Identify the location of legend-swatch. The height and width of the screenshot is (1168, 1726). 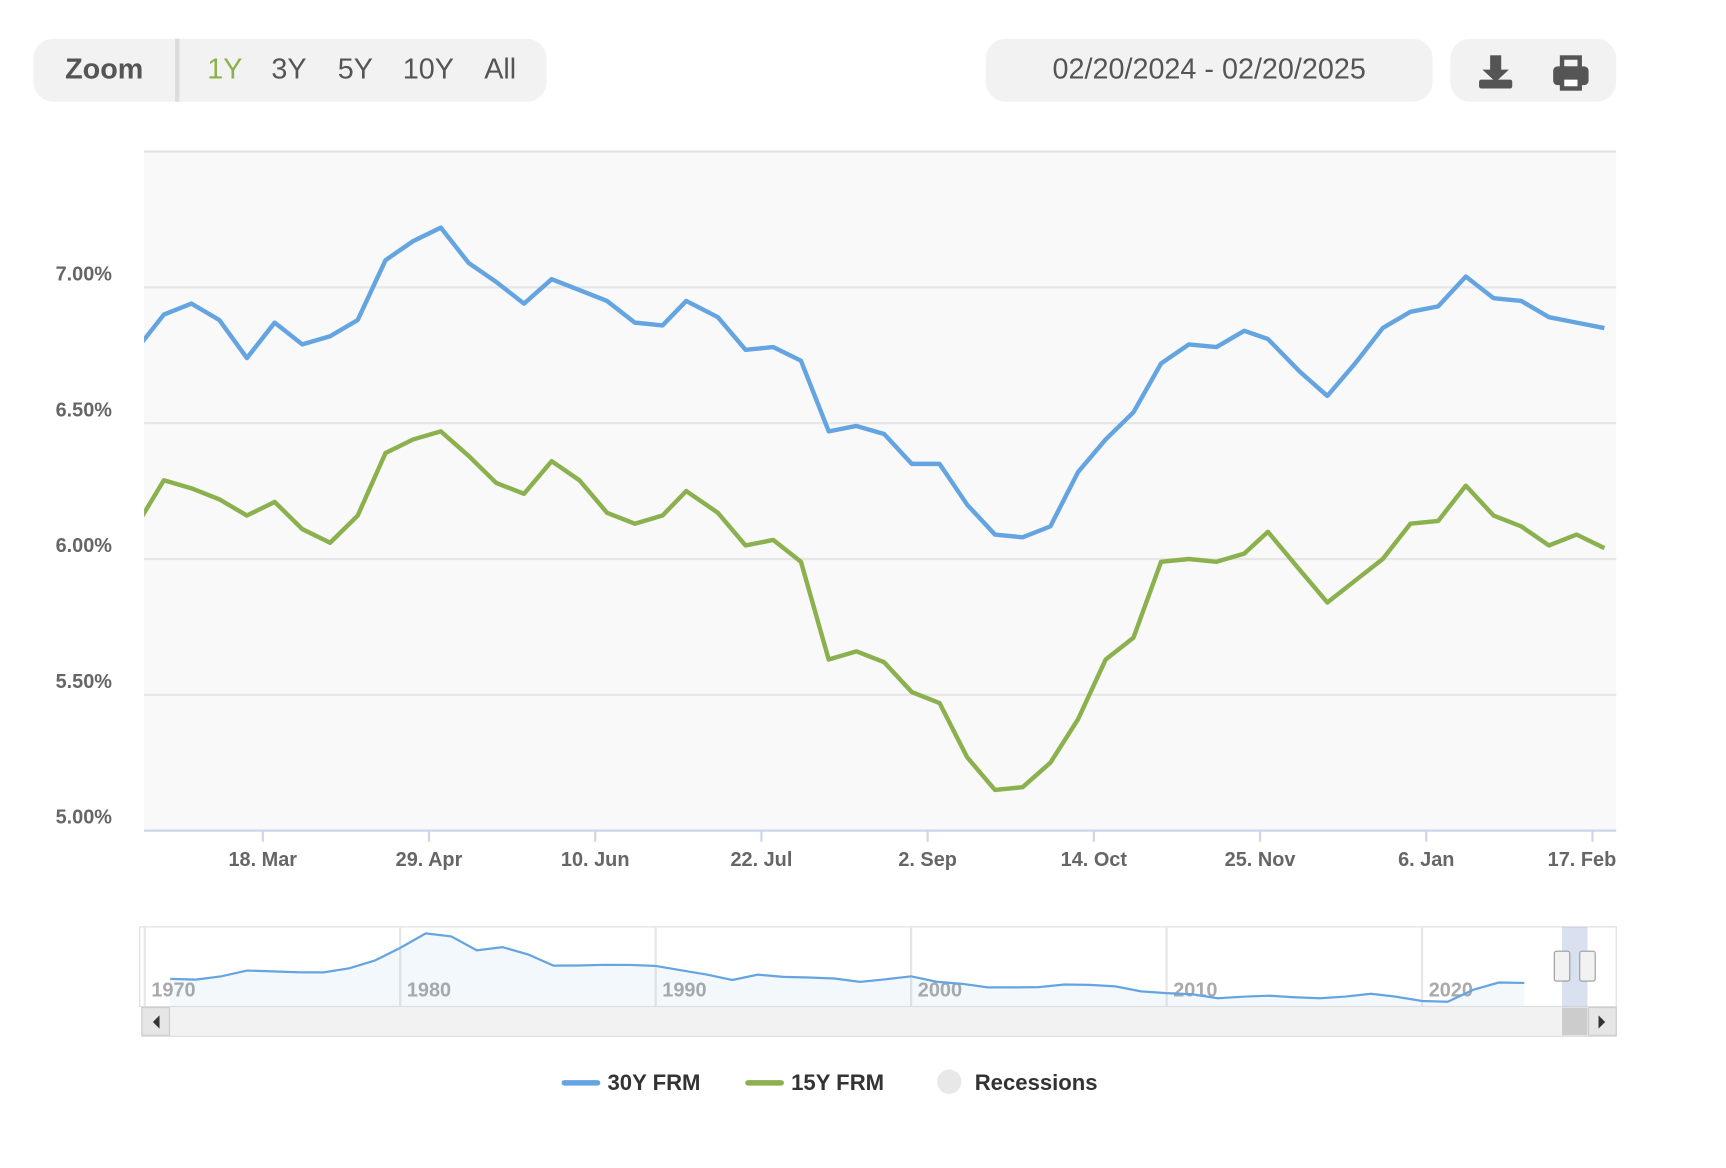
(949, 1081).